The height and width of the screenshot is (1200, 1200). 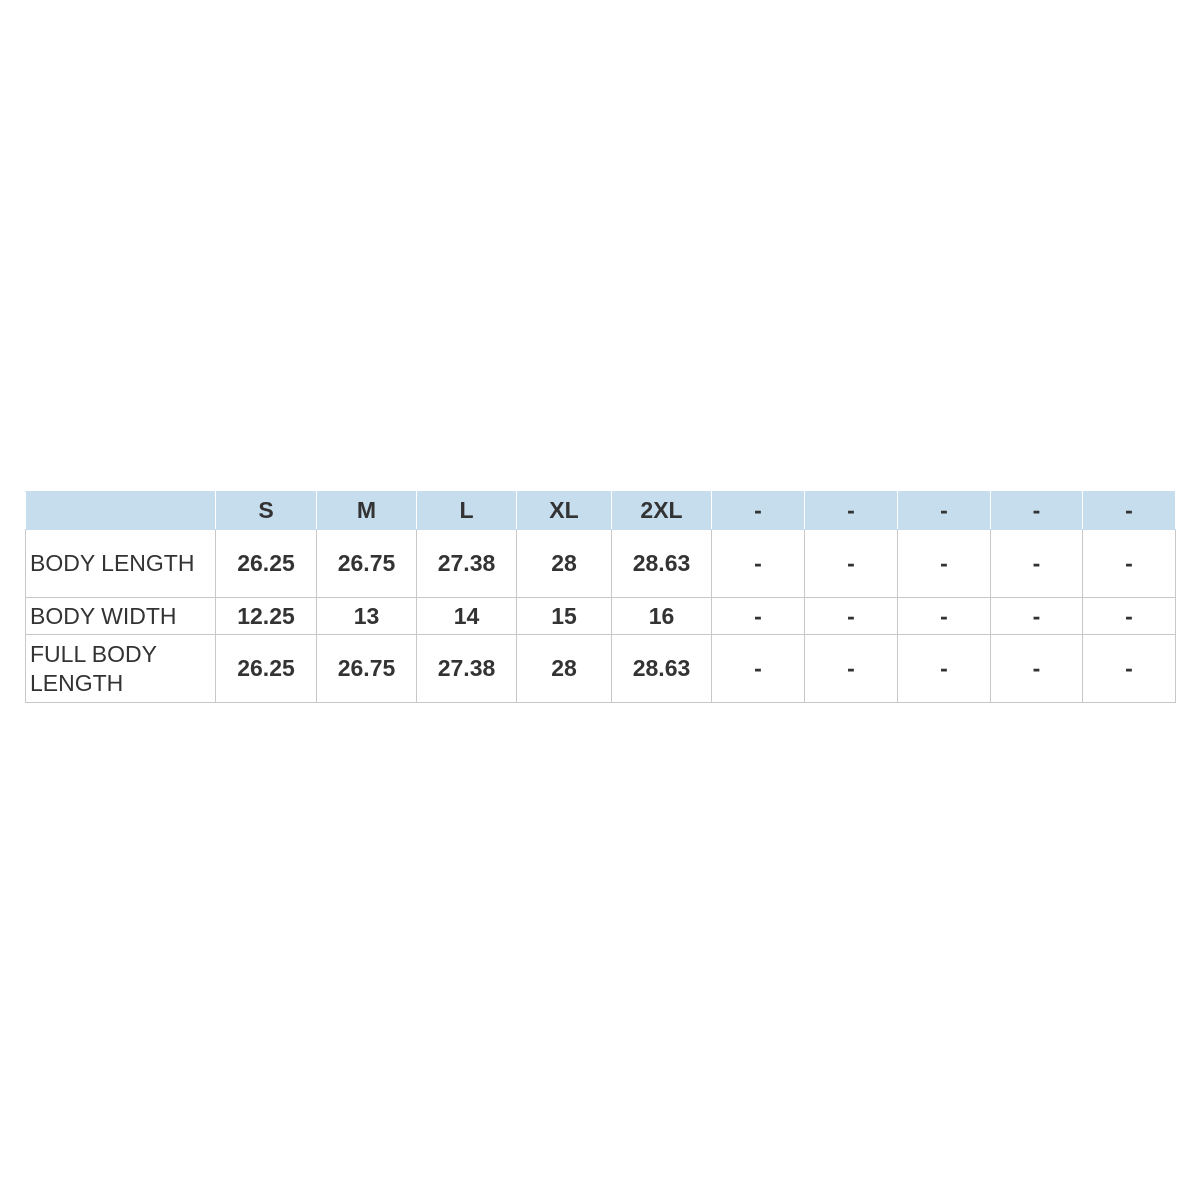 I want to click on header-row: S M L XL 2XL - - - - -, so click(x=600, y=510).